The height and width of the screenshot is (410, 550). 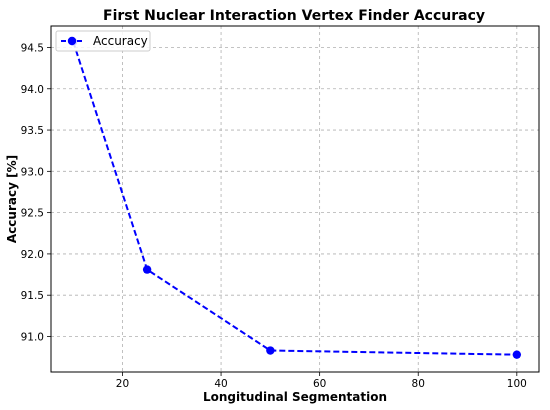 I want to click on y-tick-label: 91.5, so click(x=32, y=296).